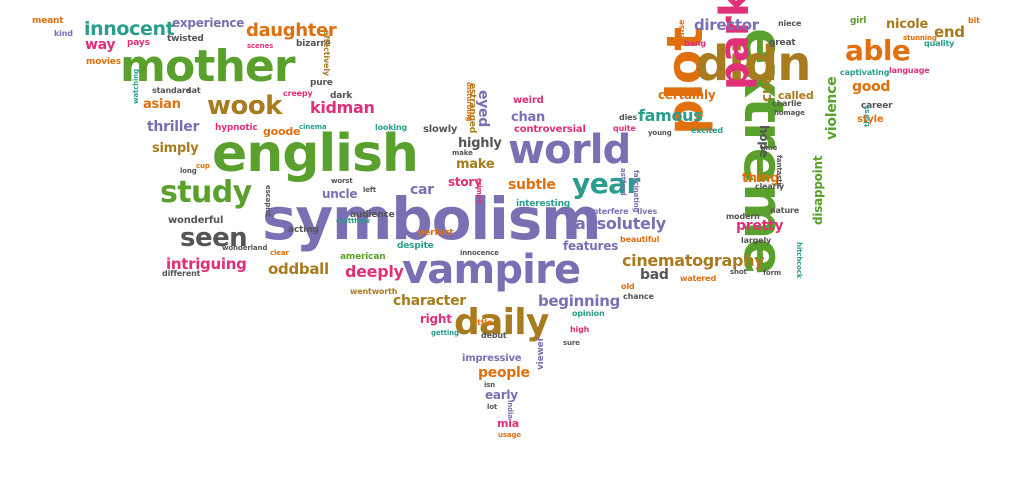  I want to click on word-weird: weird, so click(528, 100).